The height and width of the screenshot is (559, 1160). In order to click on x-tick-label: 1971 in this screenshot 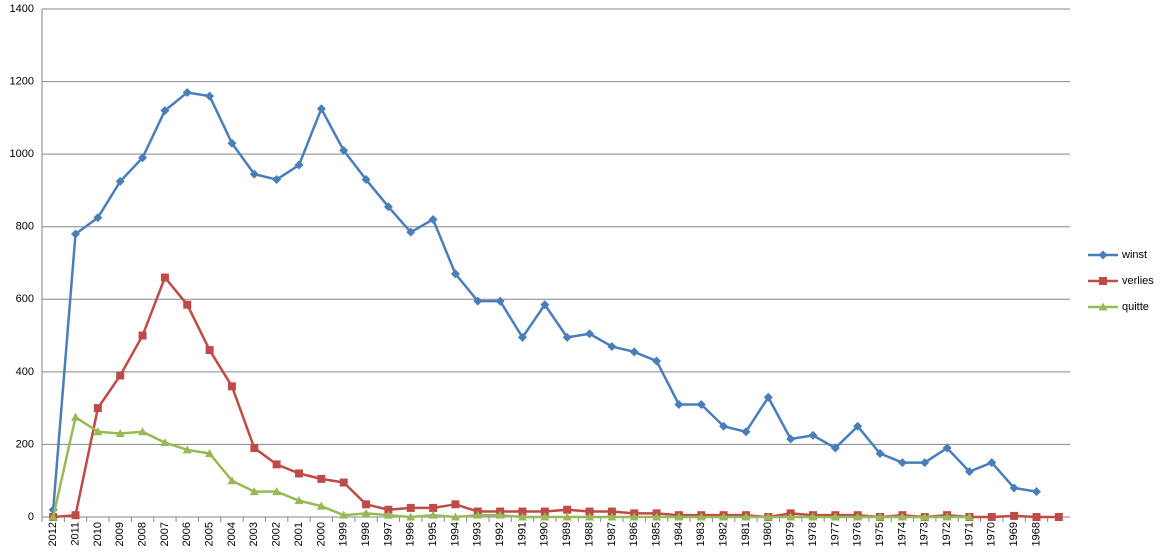, I will do `click(969, 534)`.